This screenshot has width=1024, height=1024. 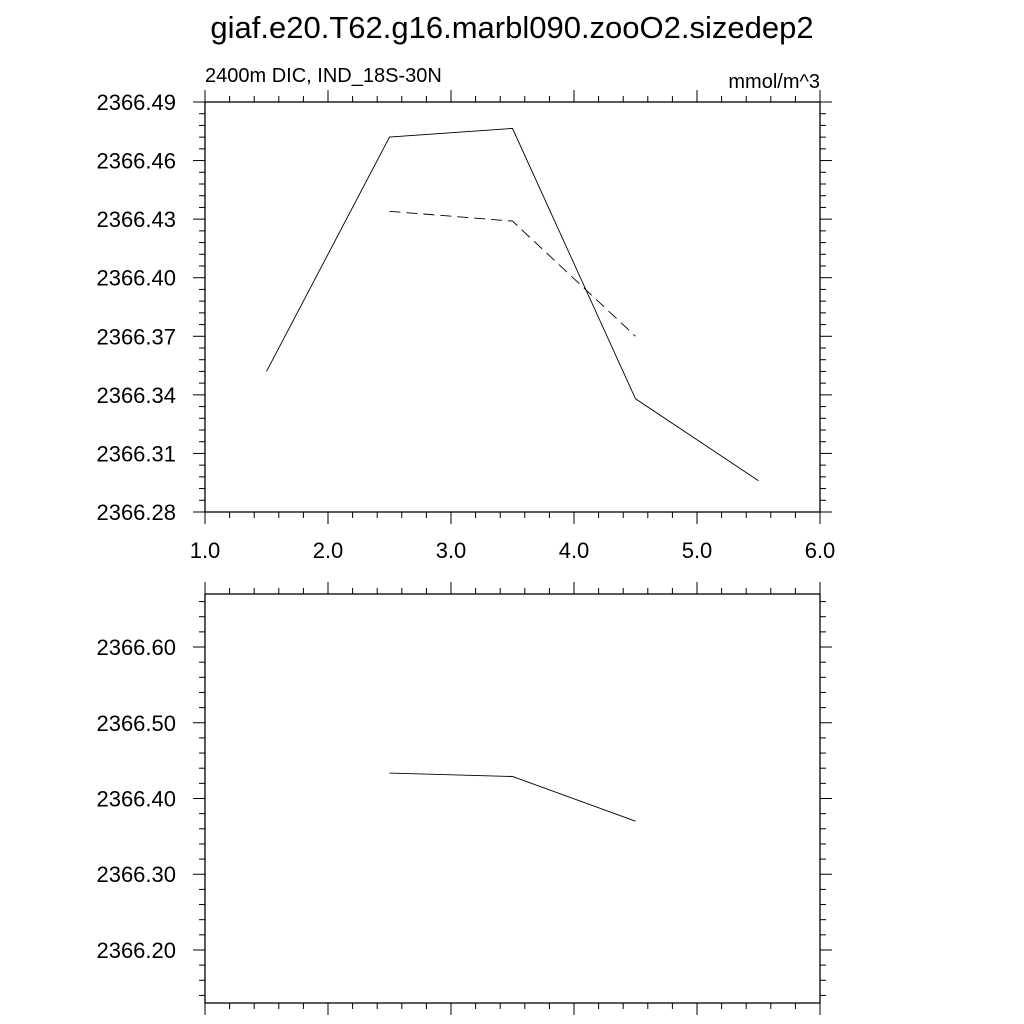 What do you see at coordinates (136, 950) in the screenshot?
I see `y-tick-label: 2366.20` at bounding box center [136, 950].